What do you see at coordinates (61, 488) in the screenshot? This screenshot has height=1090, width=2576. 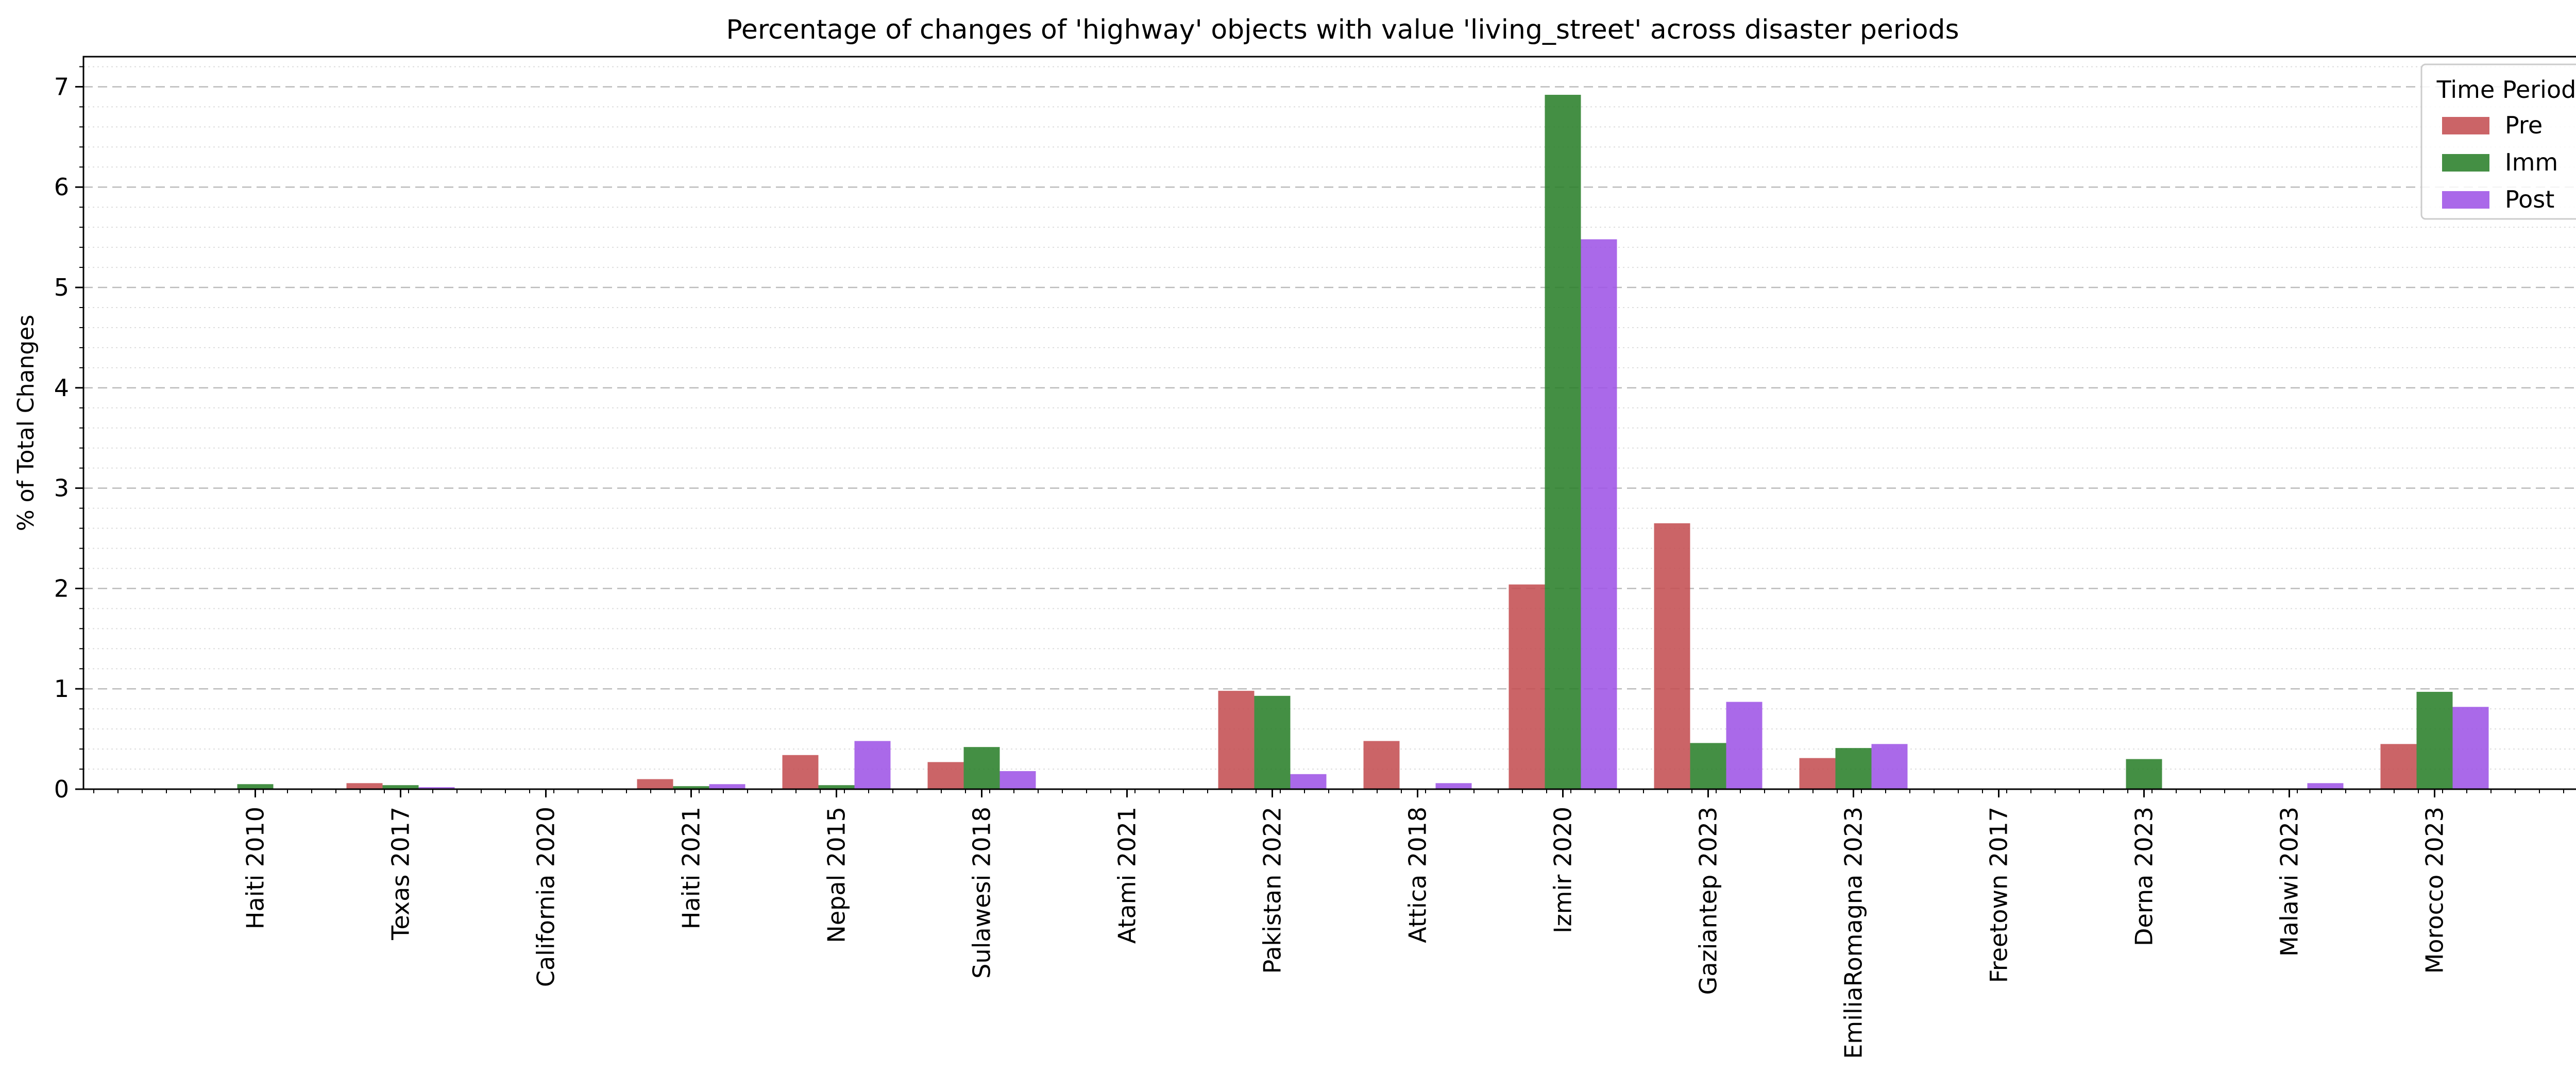 I see `y-tick-label: 3` at bounding box center [61, 488].